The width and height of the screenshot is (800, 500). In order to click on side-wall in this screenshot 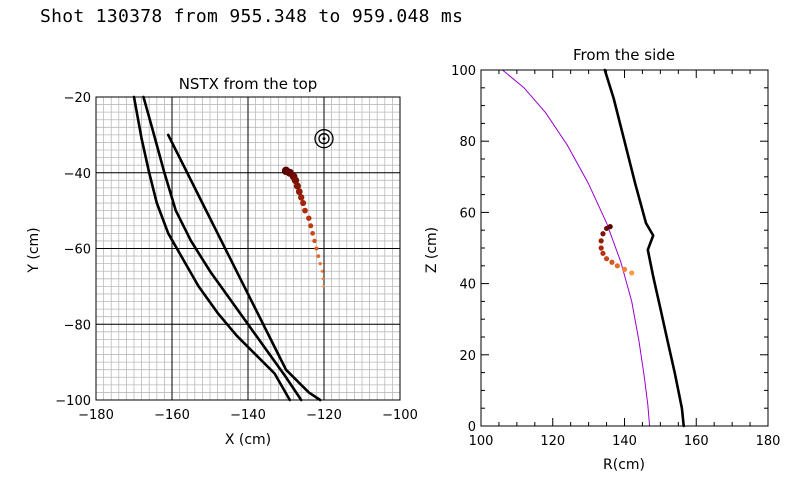, I will do `click(644, 248)`.